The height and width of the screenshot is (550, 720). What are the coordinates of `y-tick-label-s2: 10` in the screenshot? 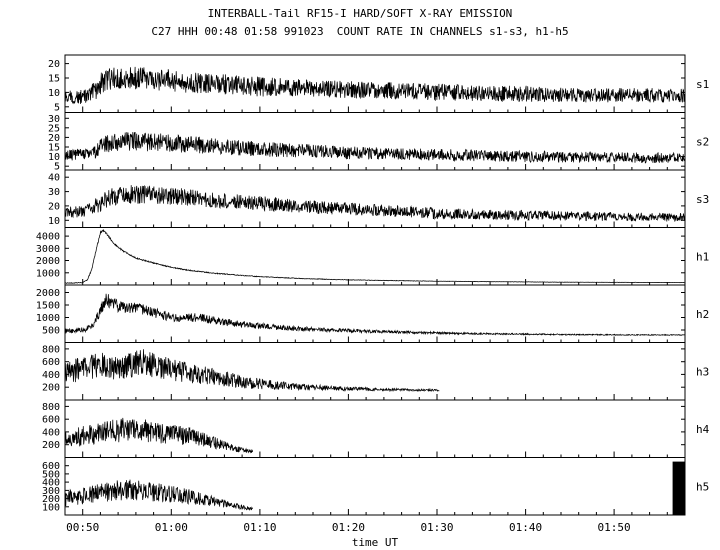 It's located at (54, 157).